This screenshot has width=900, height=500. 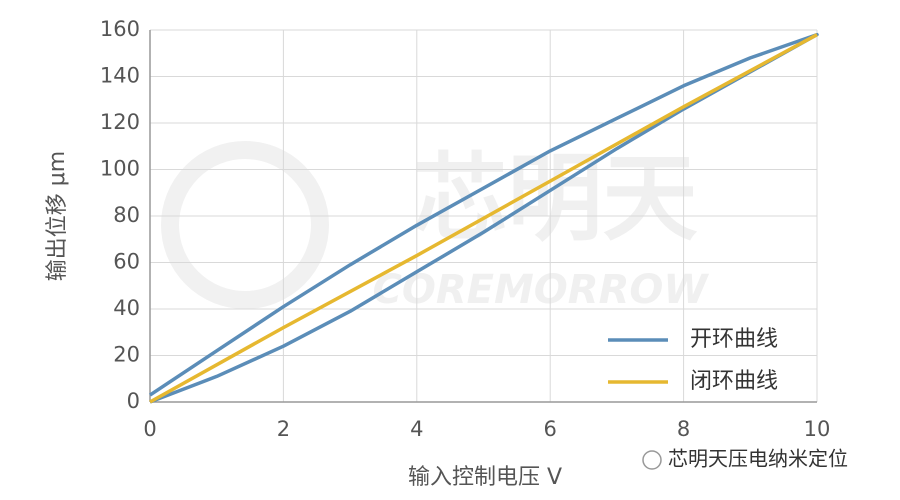 I want to click on y-tick-label: 40, so click(x=126, y=308).